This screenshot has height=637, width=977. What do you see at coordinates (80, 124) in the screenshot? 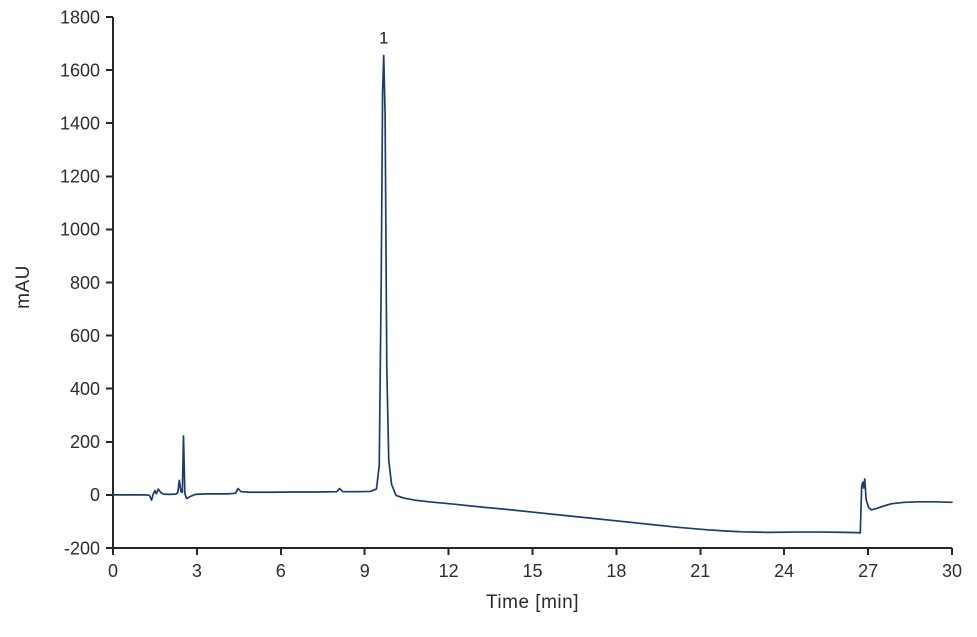
I see `y-tick-label: 1400` at bounding box center [80, 124].